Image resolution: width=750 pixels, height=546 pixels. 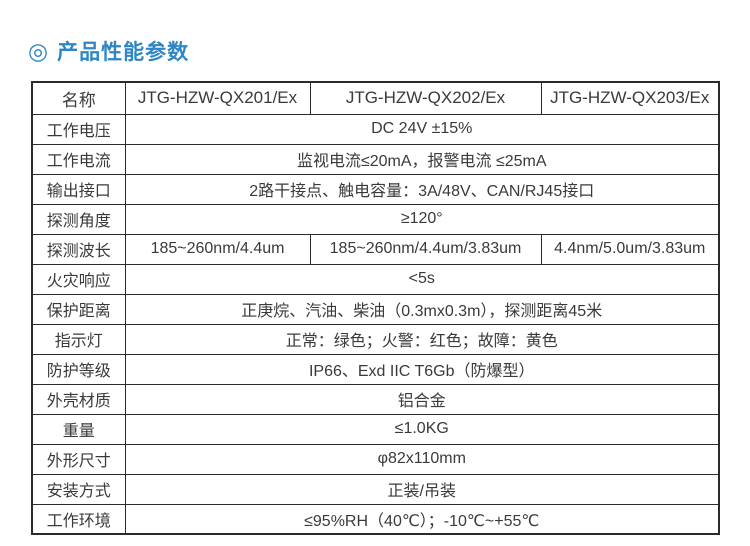 What do you see at coordinates (374, 51) in the screenshot?
I see `section-title: ◎ 产品性能参数` at bounding box center [374, 51].